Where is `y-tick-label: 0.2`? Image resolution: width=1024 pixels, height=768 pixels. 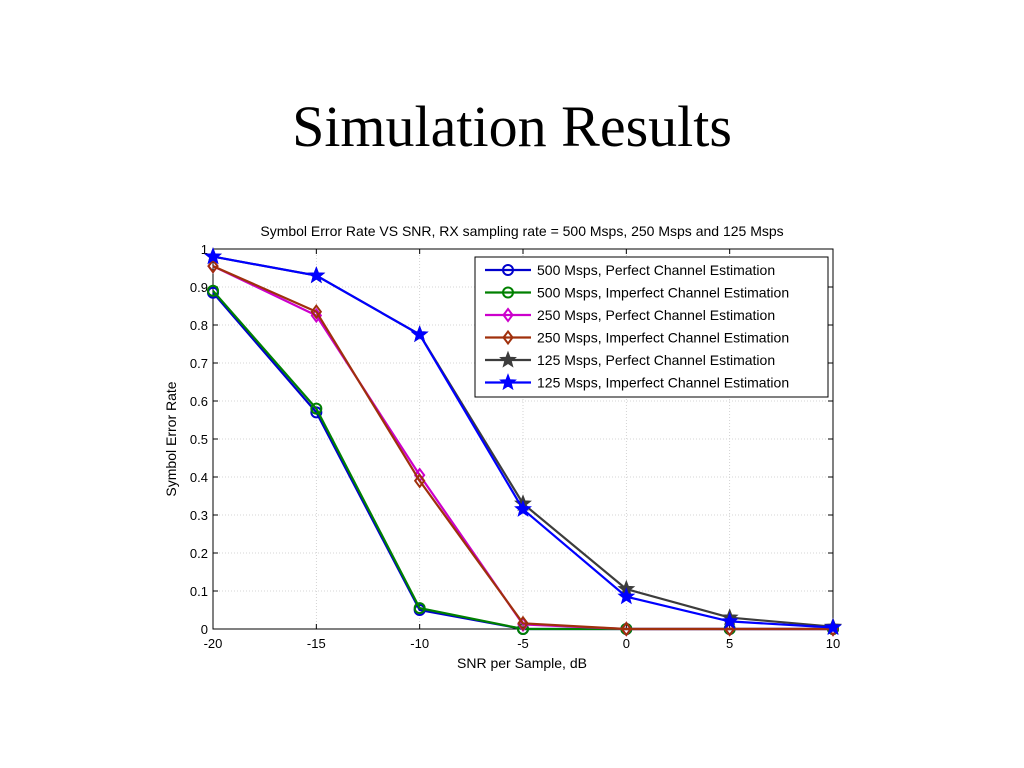
y-tick-label: 0.2 is located at coordinates (199, 553).